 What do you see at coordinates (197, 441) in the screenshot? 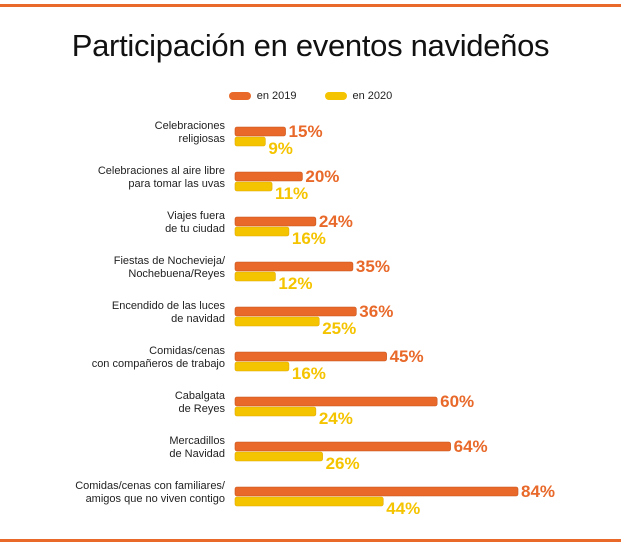
I see `category-label: Mercadillos` at bounding box center [197, 441].